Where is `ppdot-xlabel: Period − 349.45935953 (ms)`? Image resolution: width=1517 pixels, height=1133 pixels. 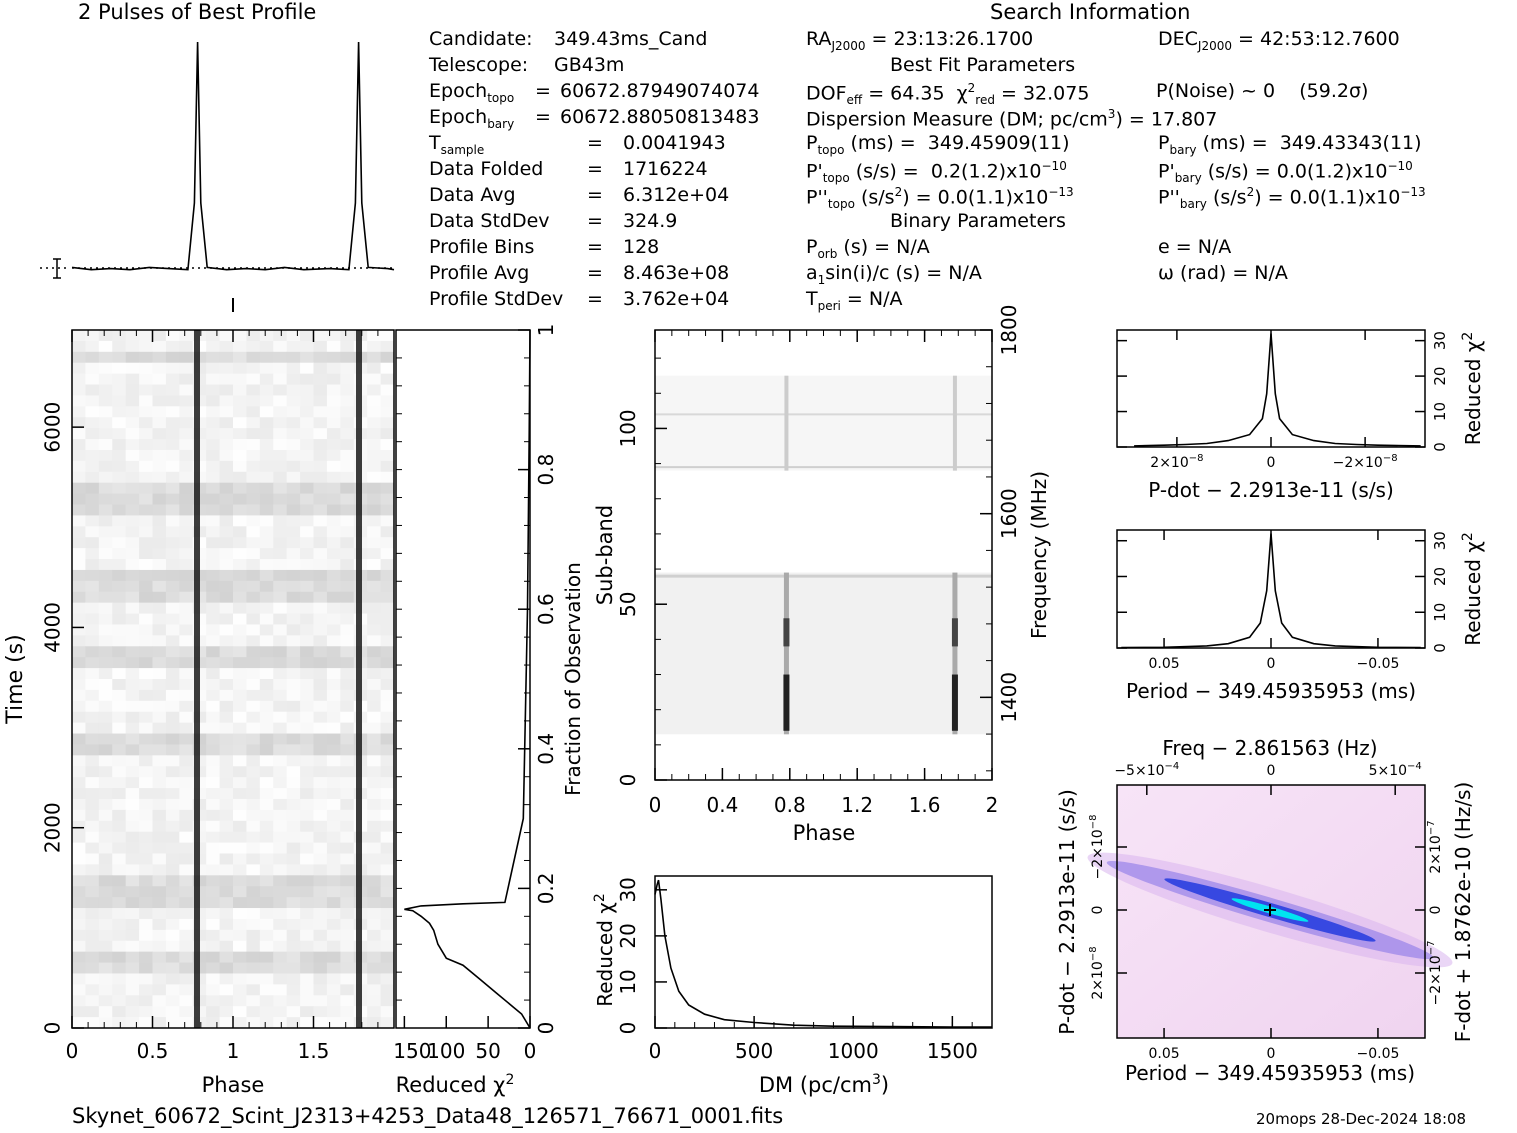
ppdot-xlabel: Period − 349.45935953 (ms) is located at coordinates (1270, 1073).